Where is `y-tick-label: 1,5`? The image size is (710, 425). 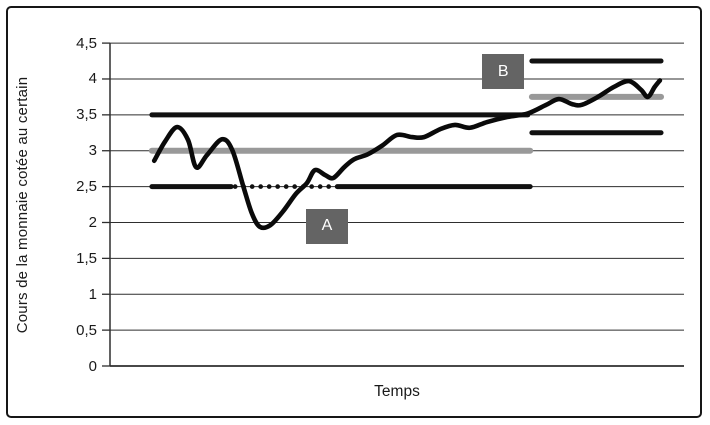 y-tick-label: 1,5 is located at coordinates (86, 258).